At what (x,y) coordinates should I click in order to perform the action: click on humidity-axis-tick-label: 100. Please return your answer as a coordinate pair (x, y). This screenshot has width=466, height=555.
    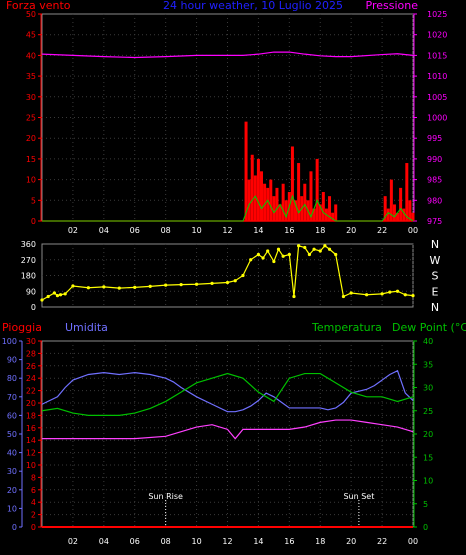
    Looking at the image, I should click on (9, 341).